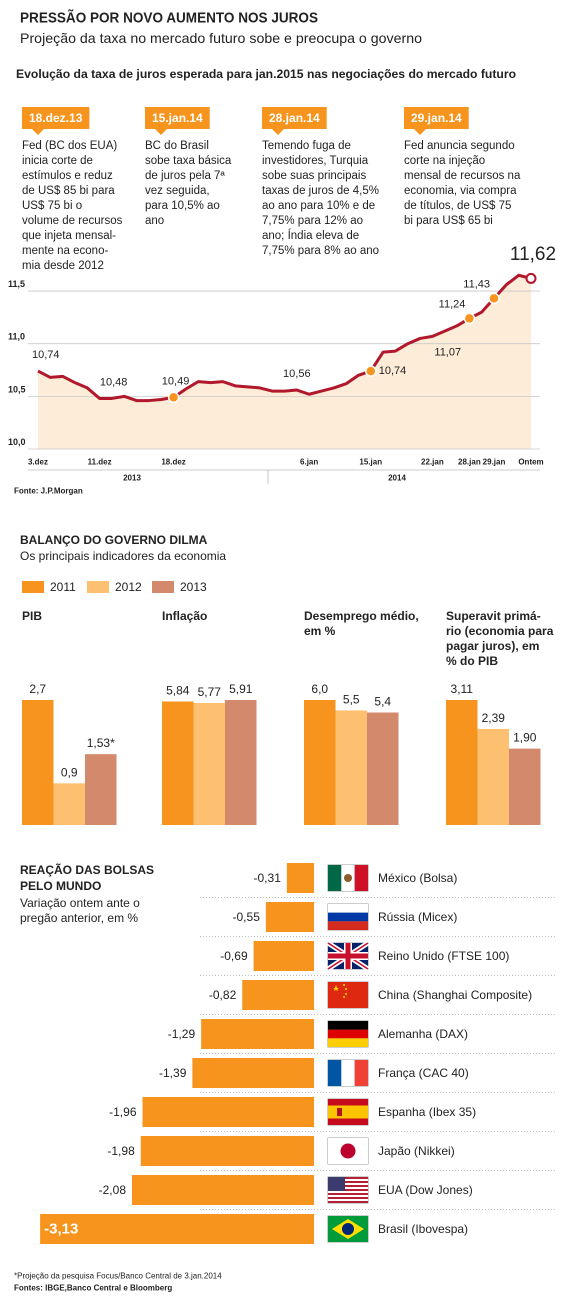 The height and width of the screenshot is (1303, 570). Describe the element at coordinates (69, 146) in the screenshot. I see `annotation-text: Fed (BC dos EUA)` at that location.